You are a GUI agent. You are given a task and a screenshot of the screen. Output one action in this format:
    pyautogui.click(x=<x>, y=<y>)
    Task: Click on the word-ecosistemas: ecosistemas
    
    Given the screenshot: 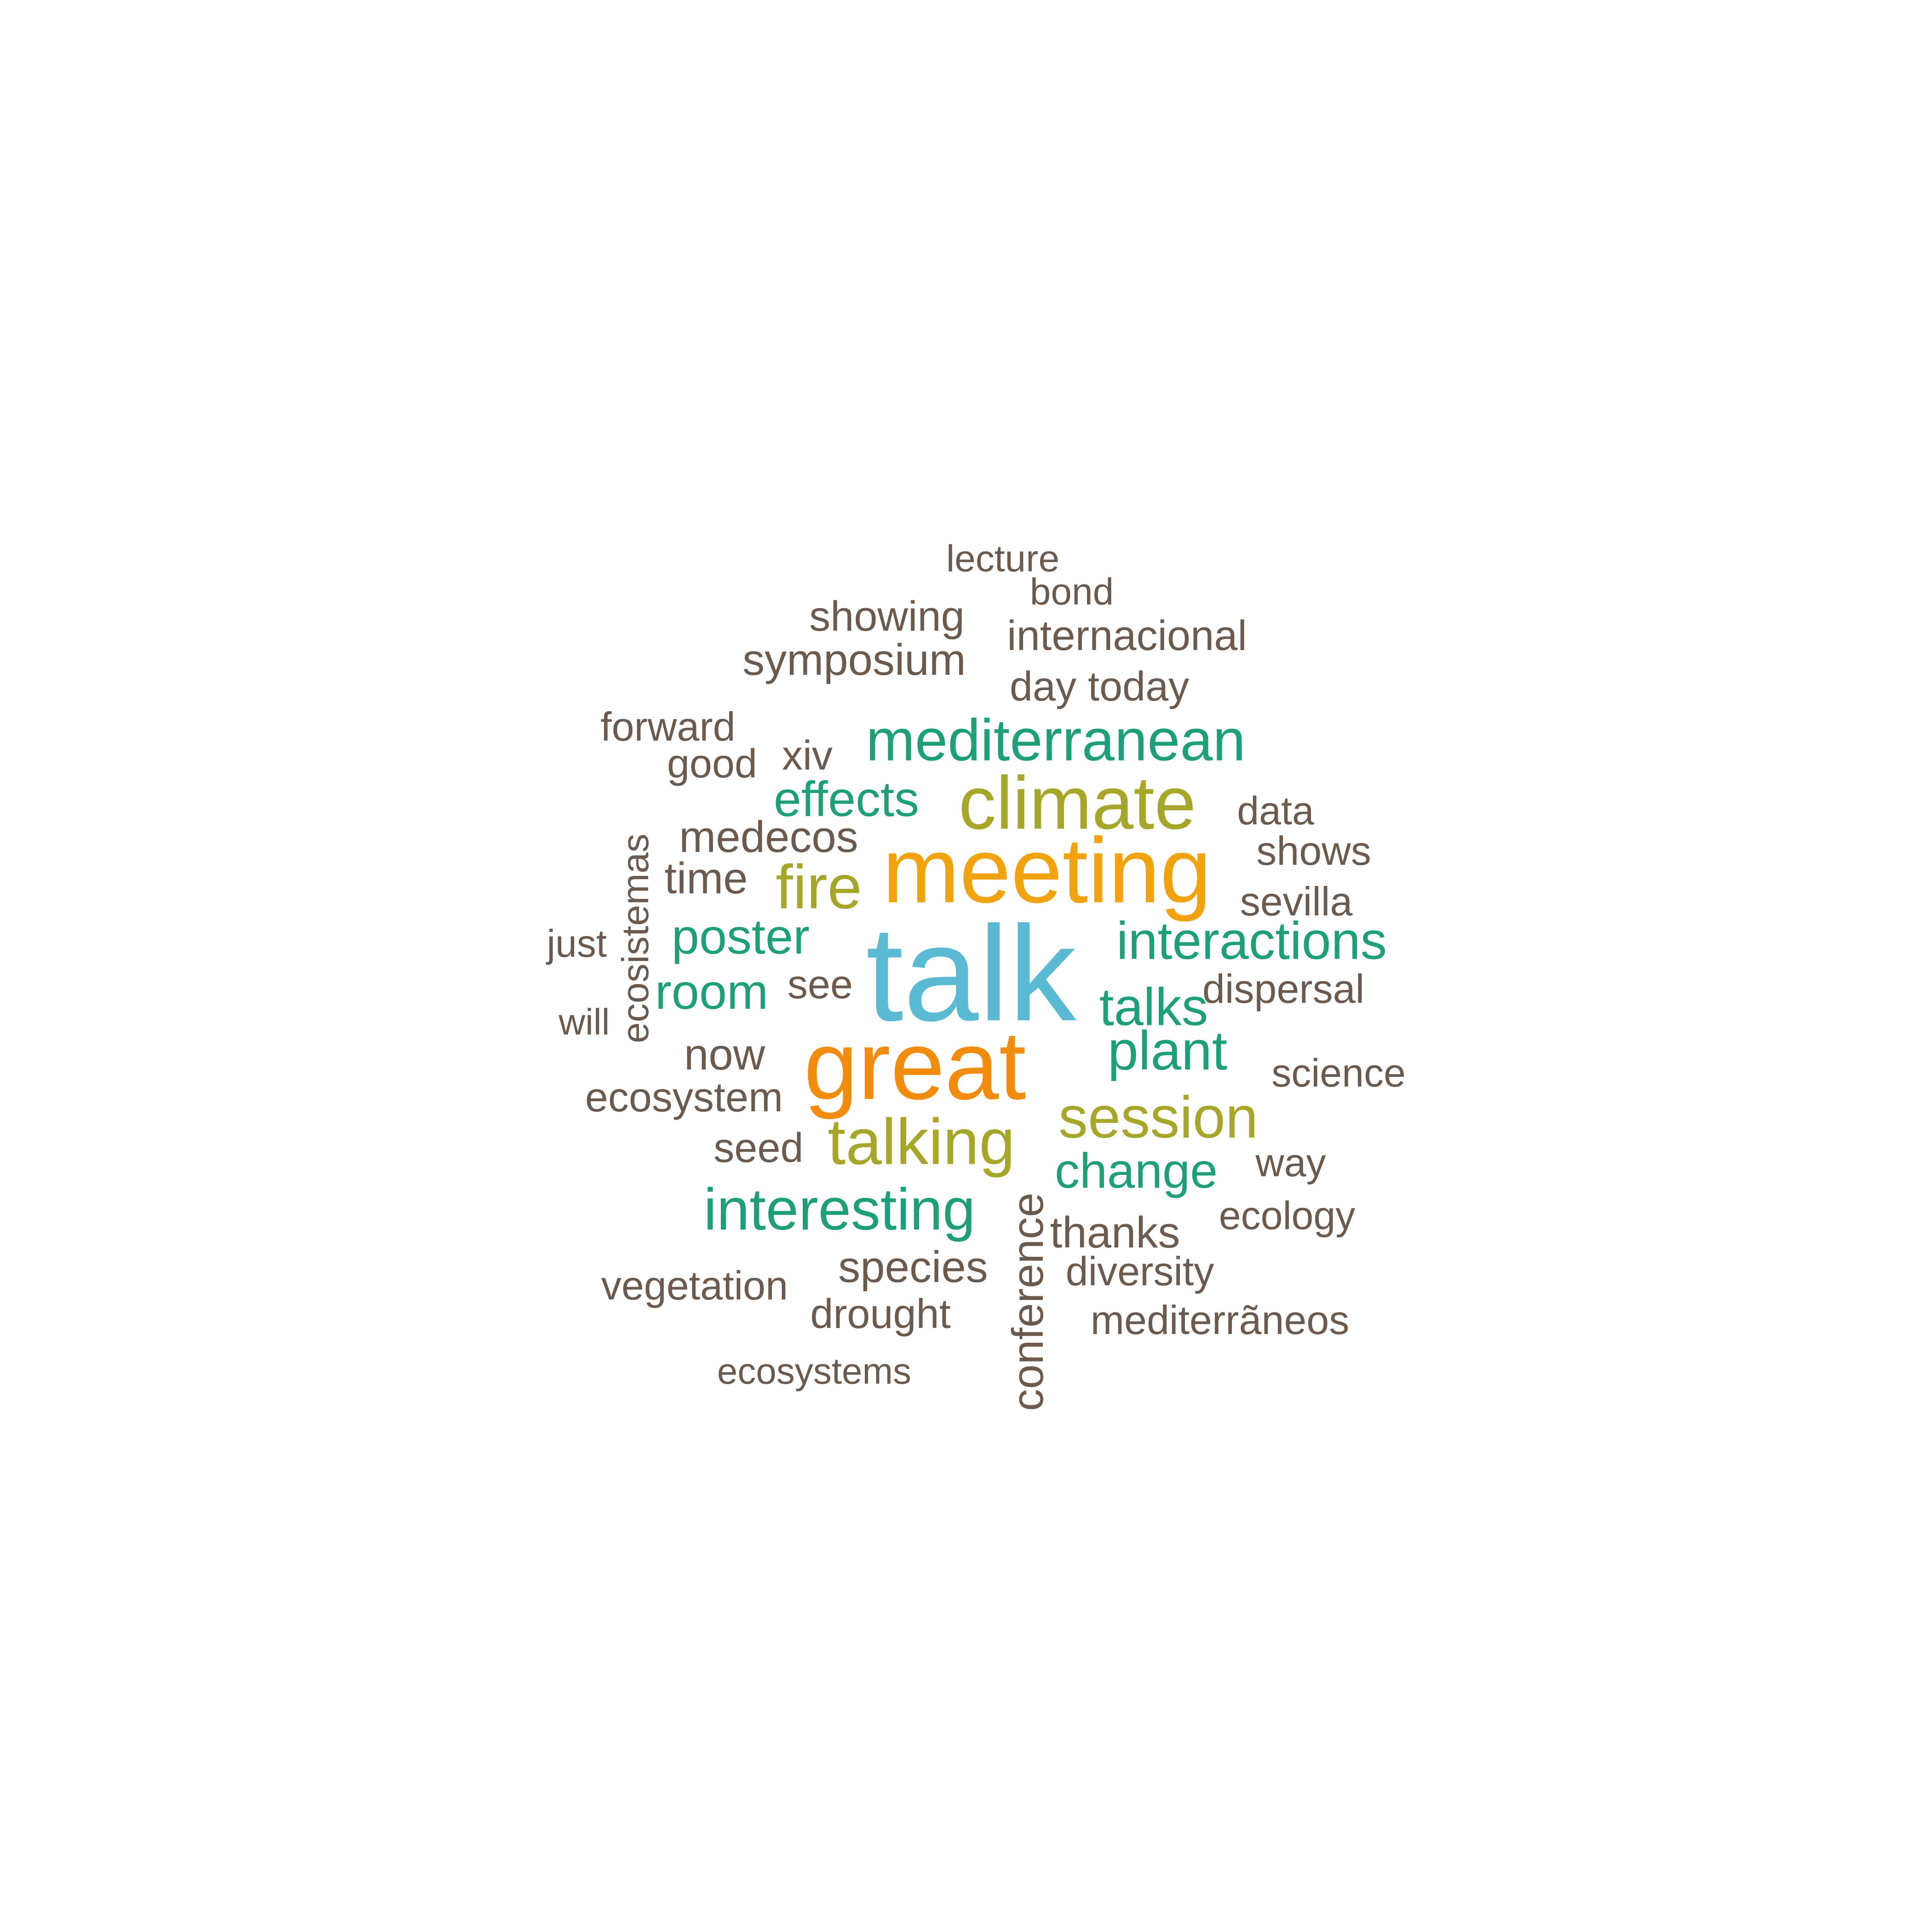 What is the action you would take?
    pyautogui.click(x=635, y=938)
    